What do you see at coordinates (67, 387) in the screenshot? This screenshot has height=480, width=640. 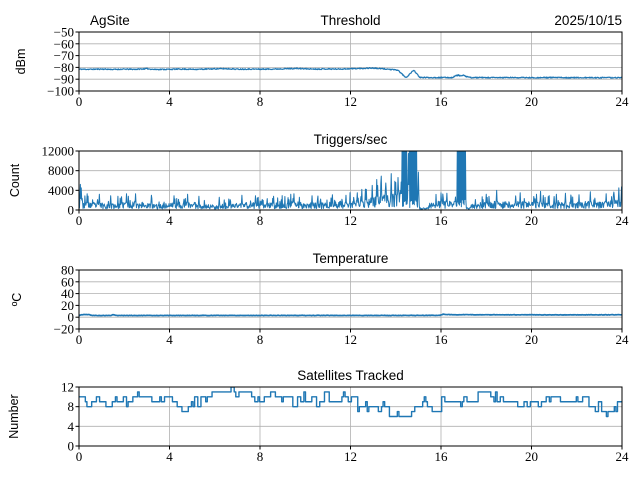 I see `y-tick-label: 12` at bounding box center [67, 387].